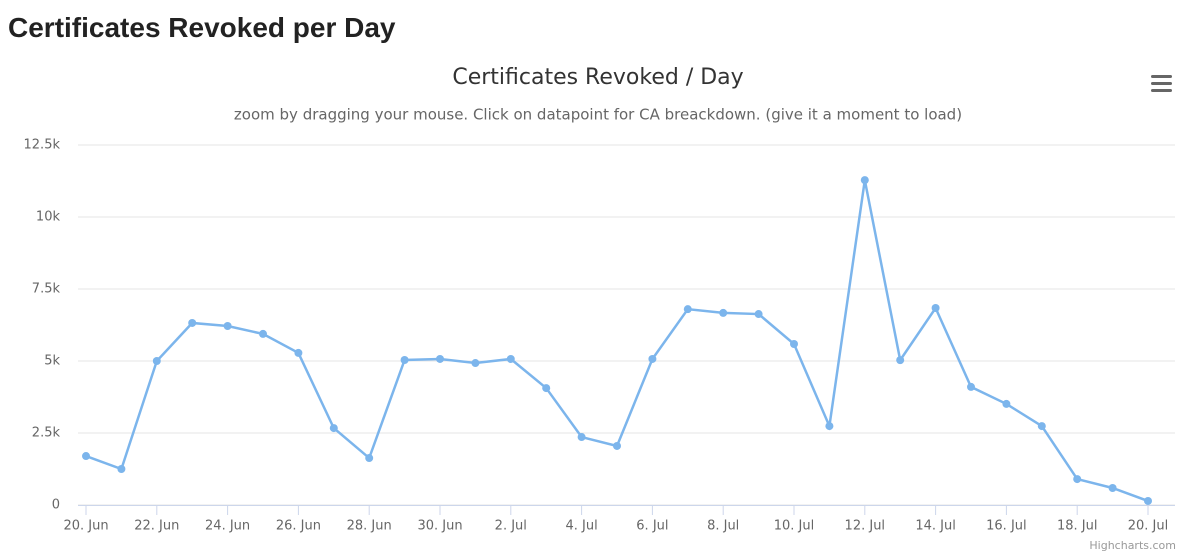 The height and width of the screenshot is (556, 1184). I want to click on x-tick-label: 26. Jun, so click(298, 526).